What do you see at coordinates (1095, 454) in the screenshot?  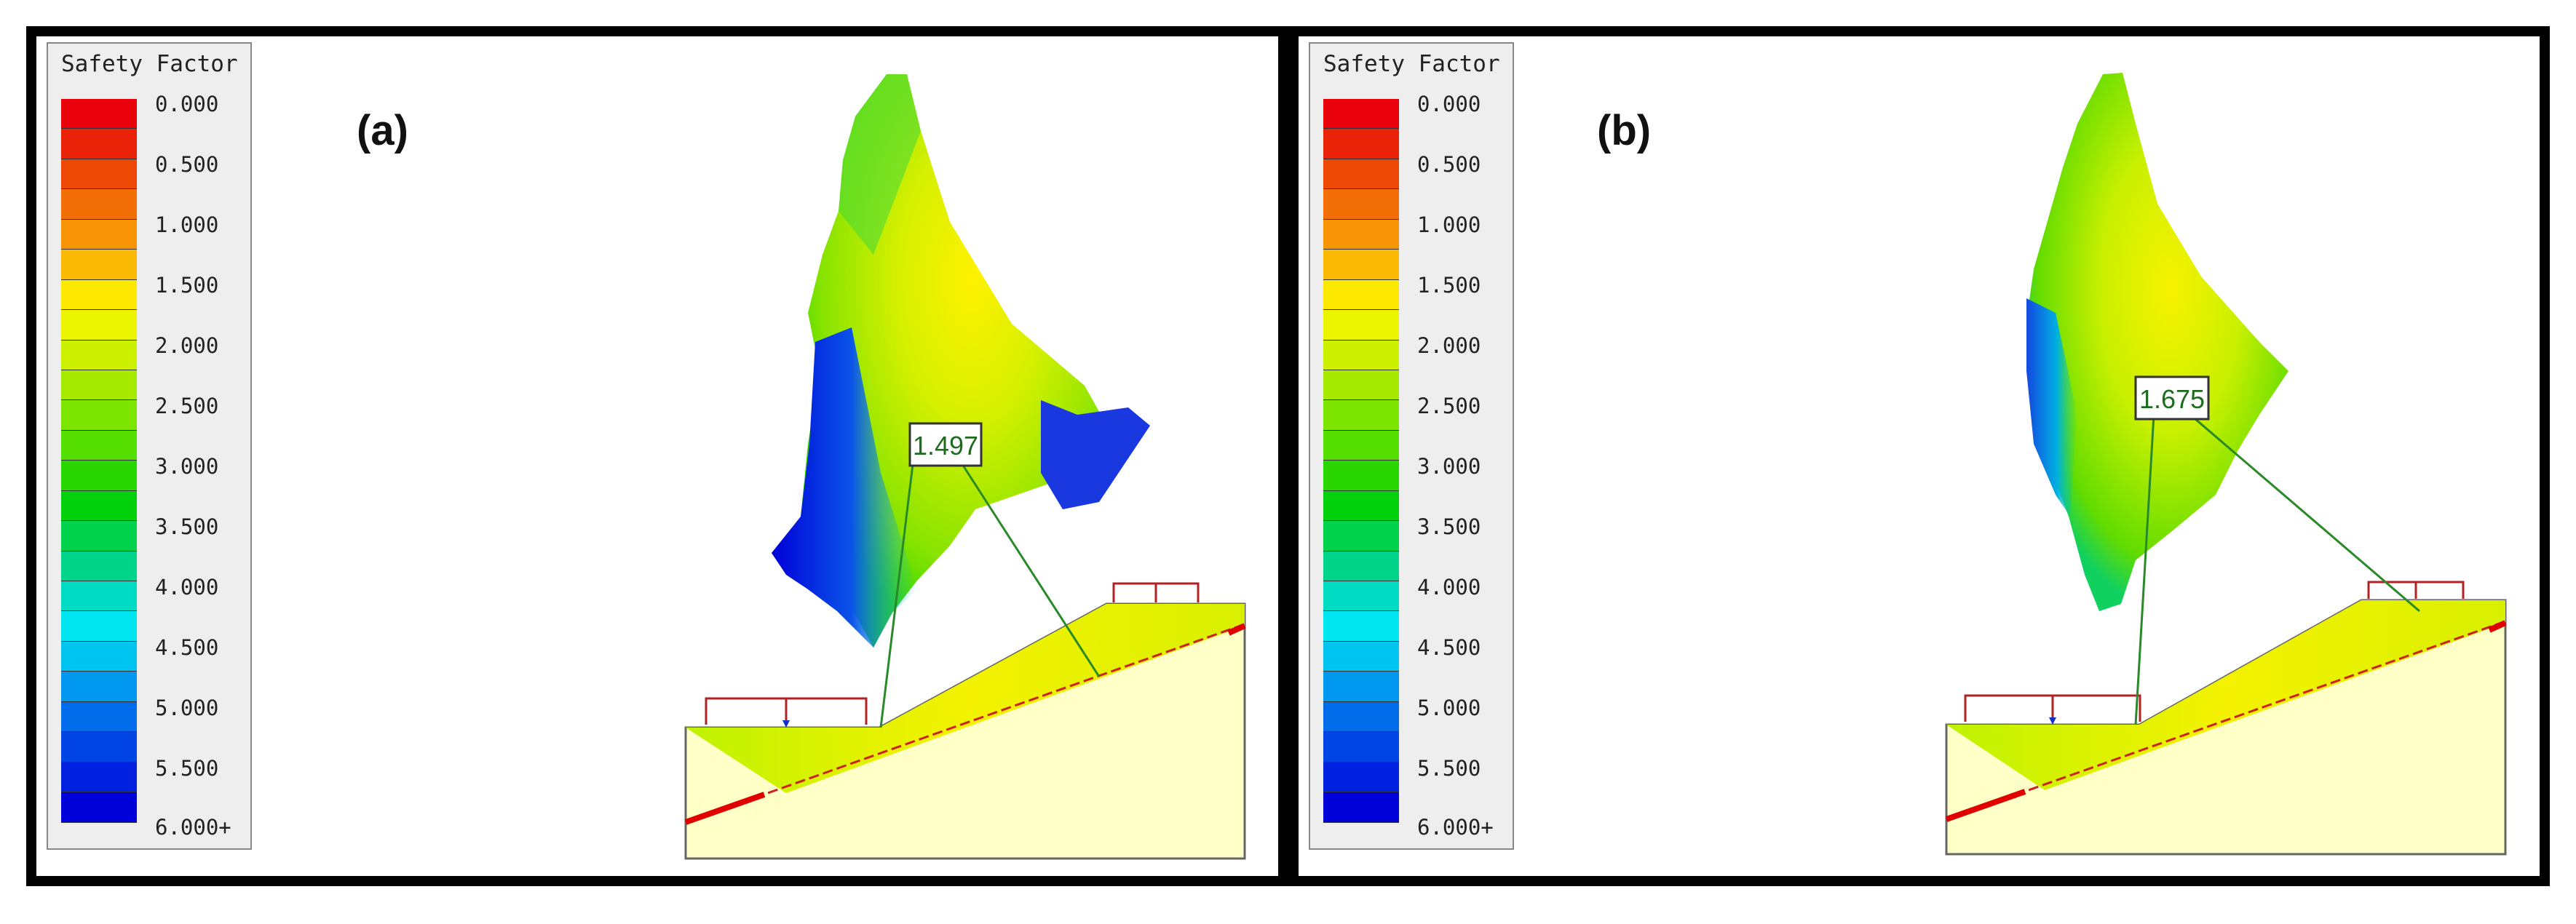 I see `high-fs-cluster` at bounding box center [1095, 454].